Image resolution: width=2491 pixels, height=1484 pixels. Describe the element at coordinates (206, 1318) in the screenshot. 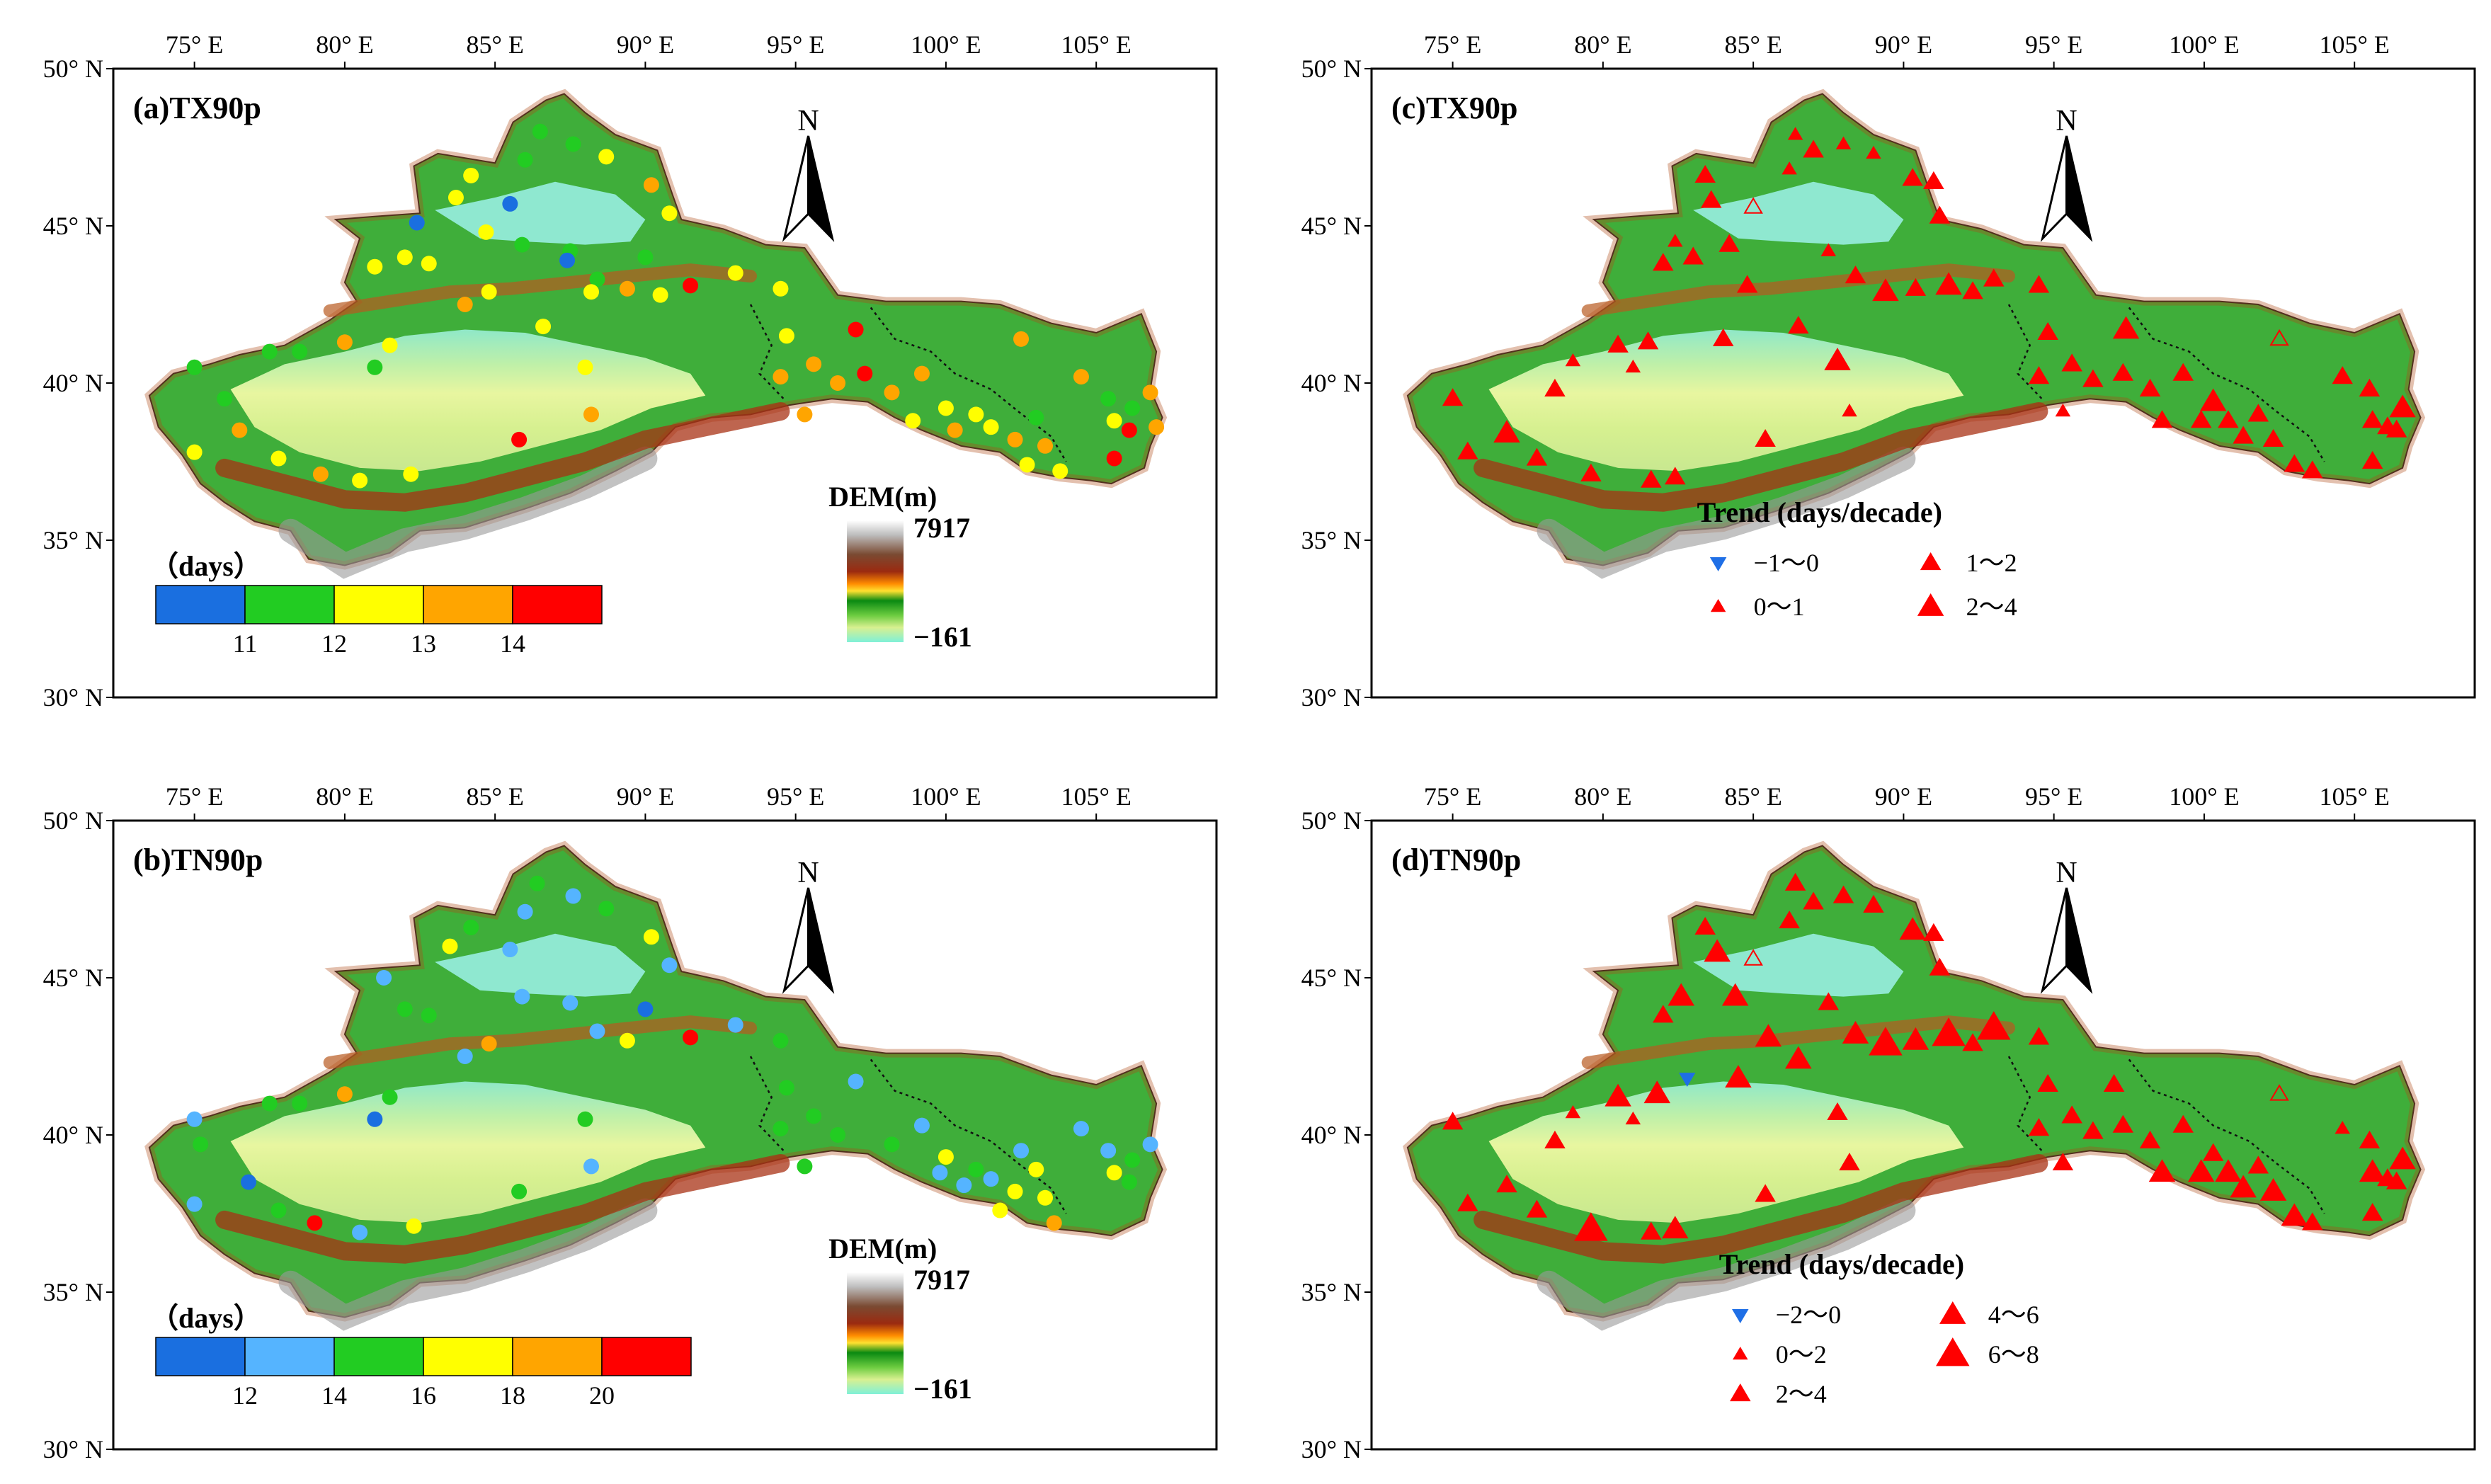

I see `legend-title: （days）` at that location.